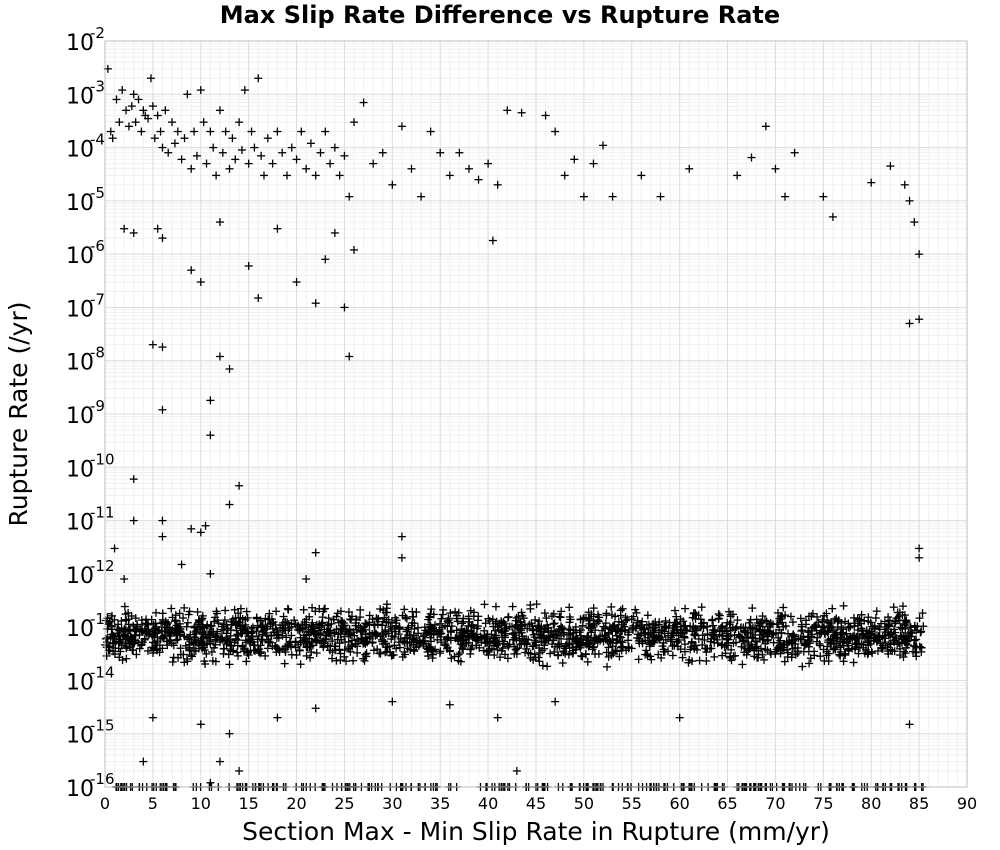  I want to click on y-tick-exponent: -14, so click(102, 672).